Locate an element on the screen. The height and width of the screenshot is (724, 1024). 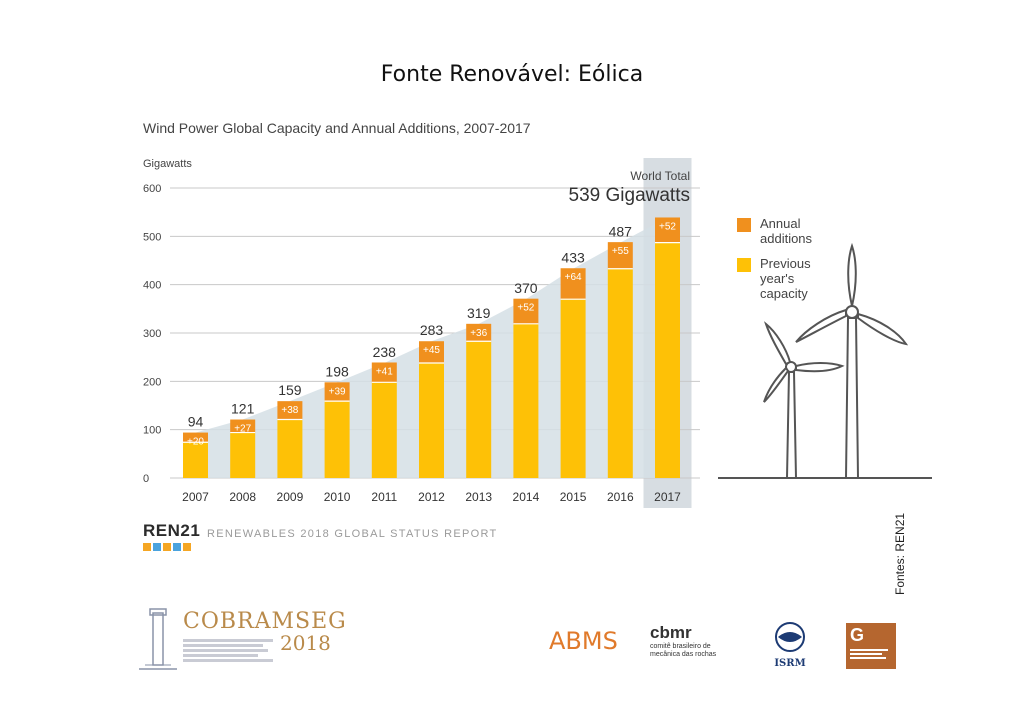
legend-label: additions is located at coordinates (786, 238).